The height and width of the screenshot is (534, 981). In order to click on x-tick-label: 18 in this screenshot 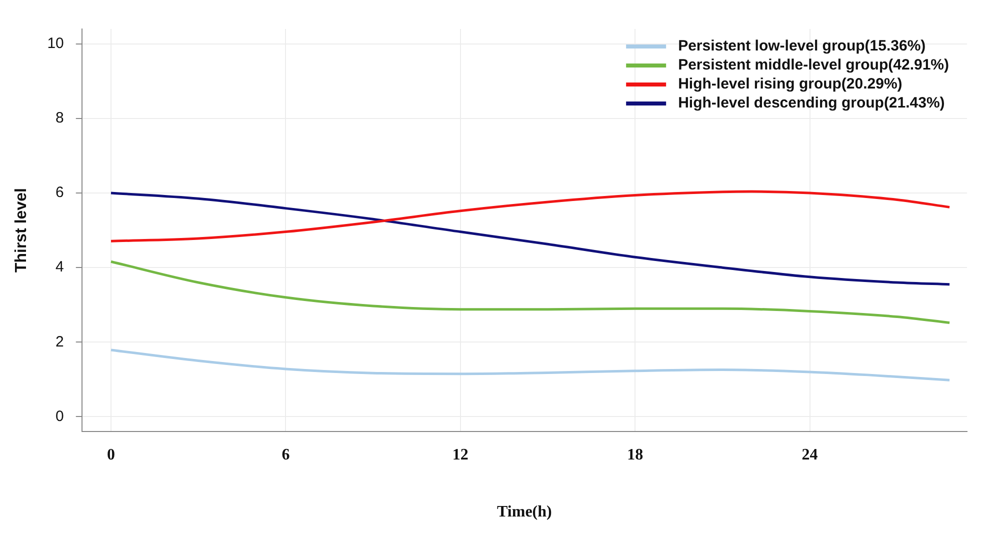, I will do `click(635, 455)`.